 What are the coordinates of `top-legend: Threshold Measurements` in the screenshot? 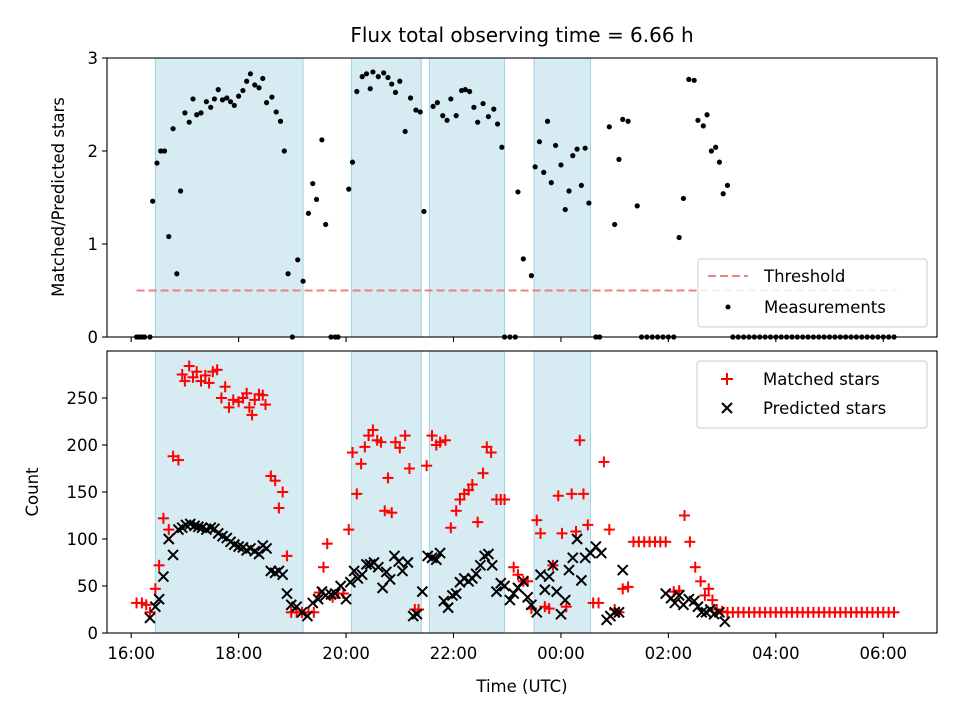 It's located at (812, 293).